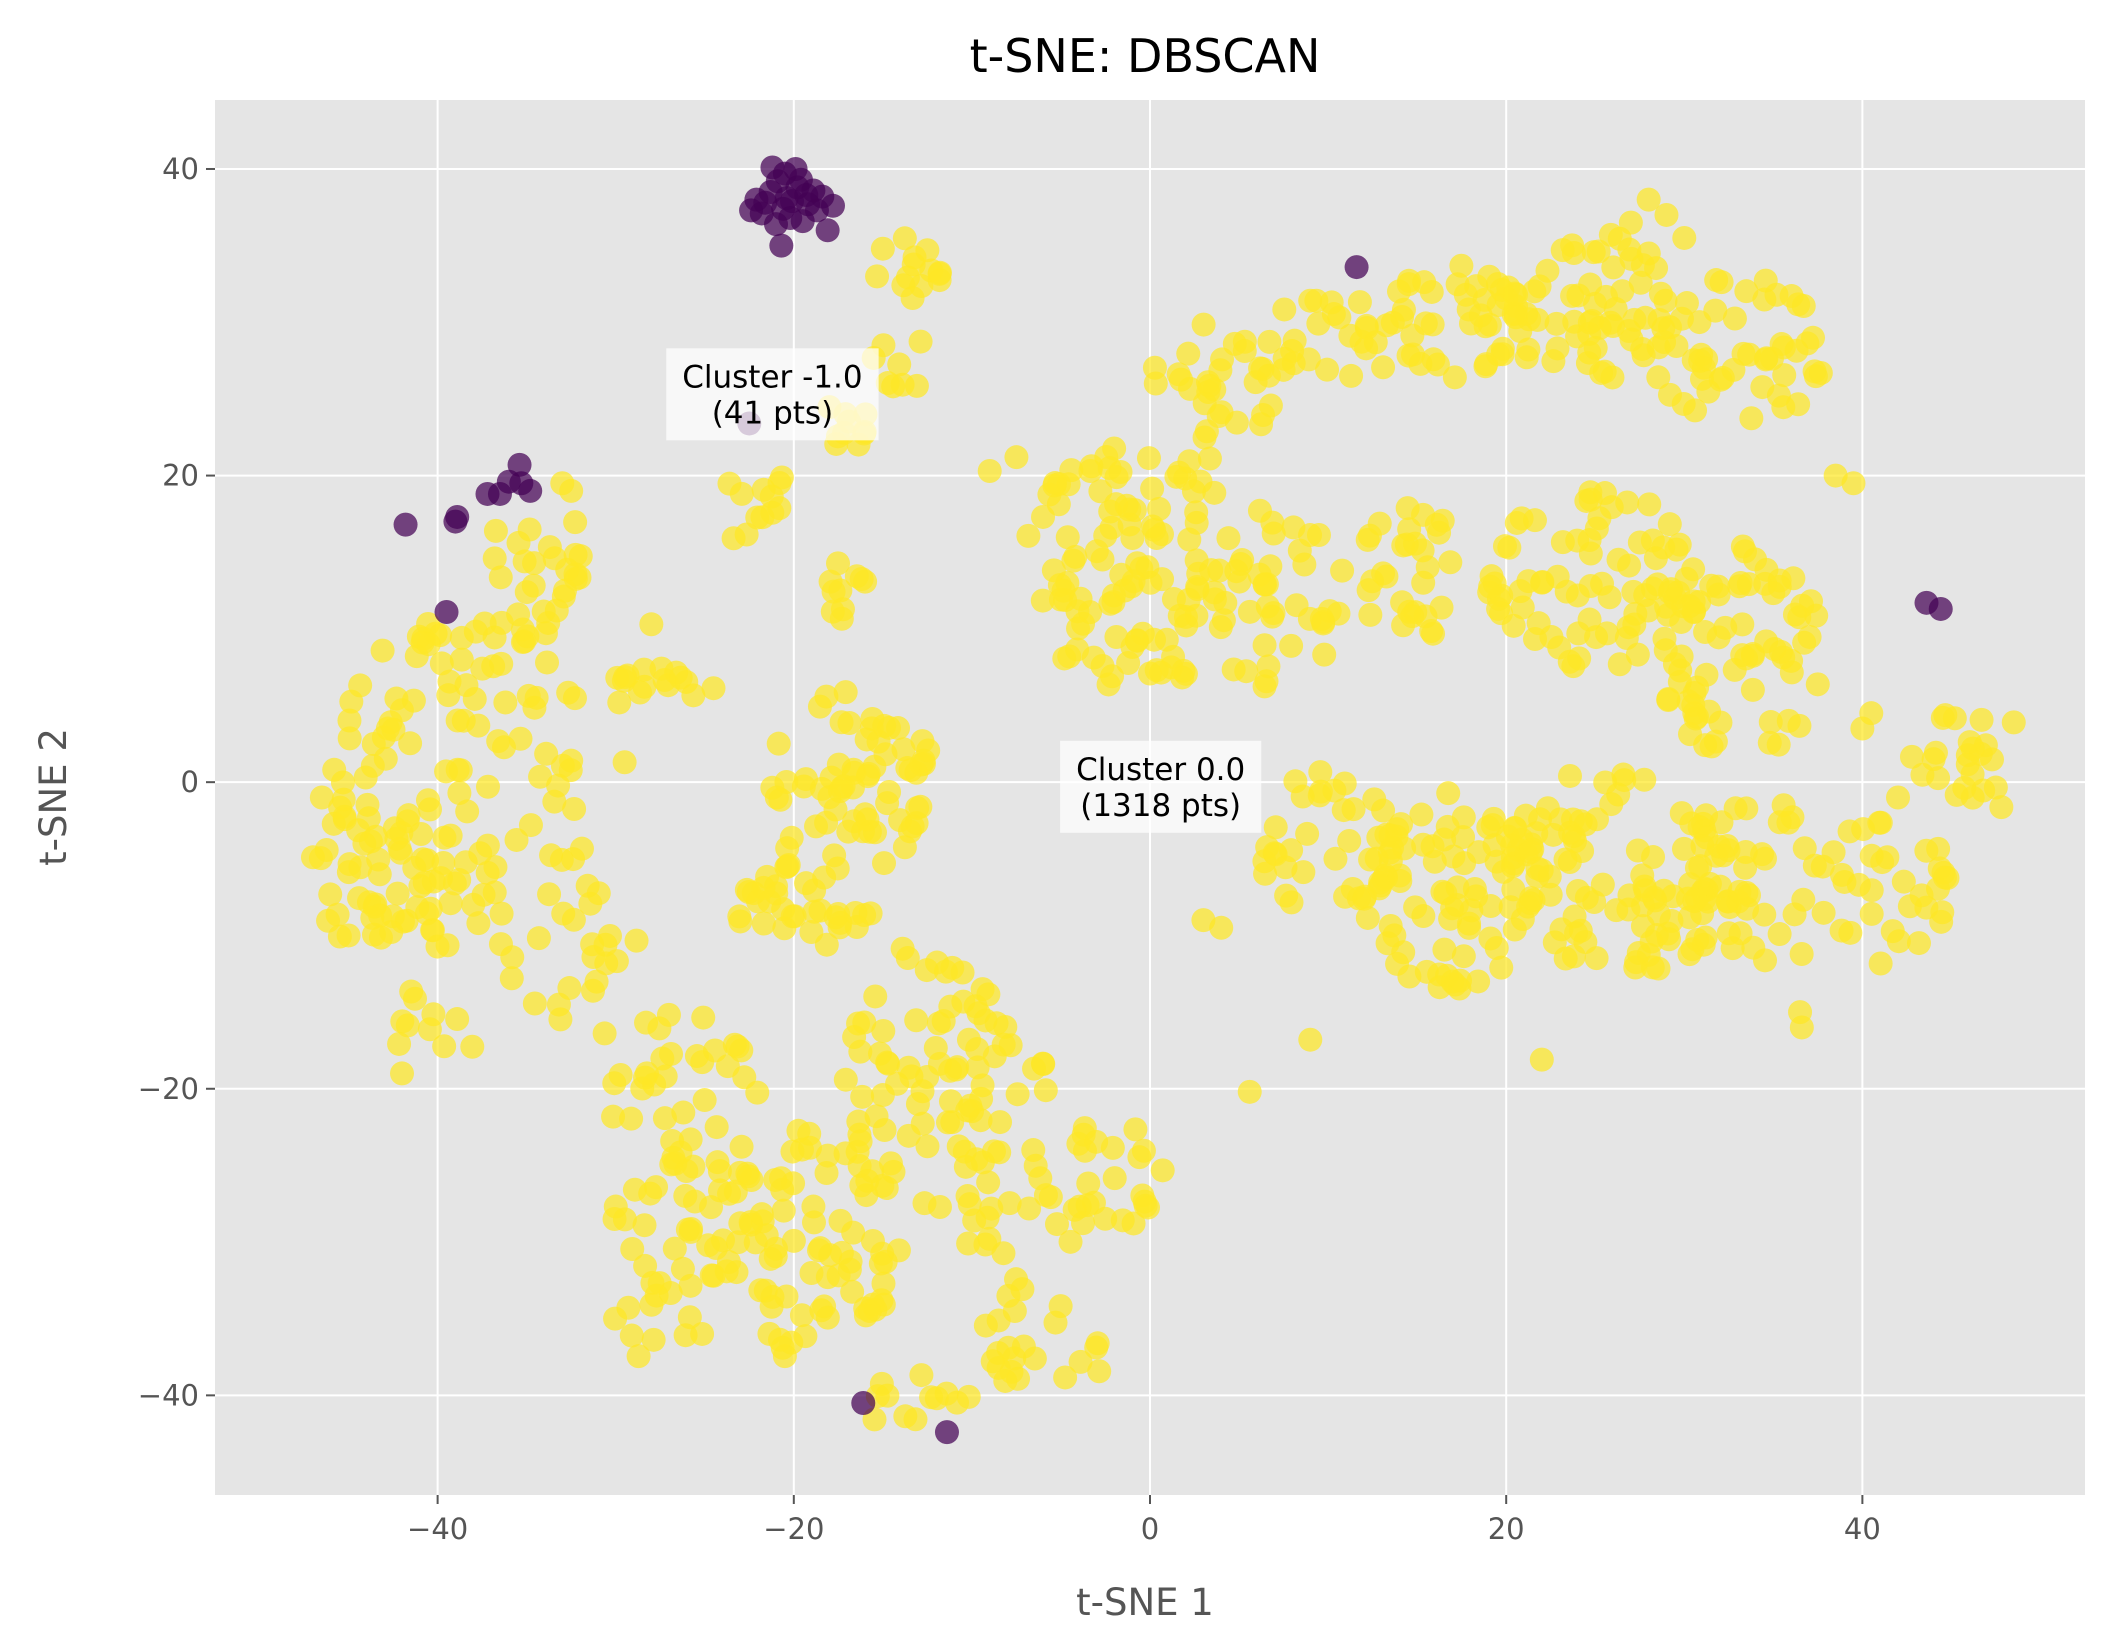 The image size is (2101, 1650). Describe the element at coordinates (1150, 1529) in the screenshot. I see `x-tick-label: 0` at that location.